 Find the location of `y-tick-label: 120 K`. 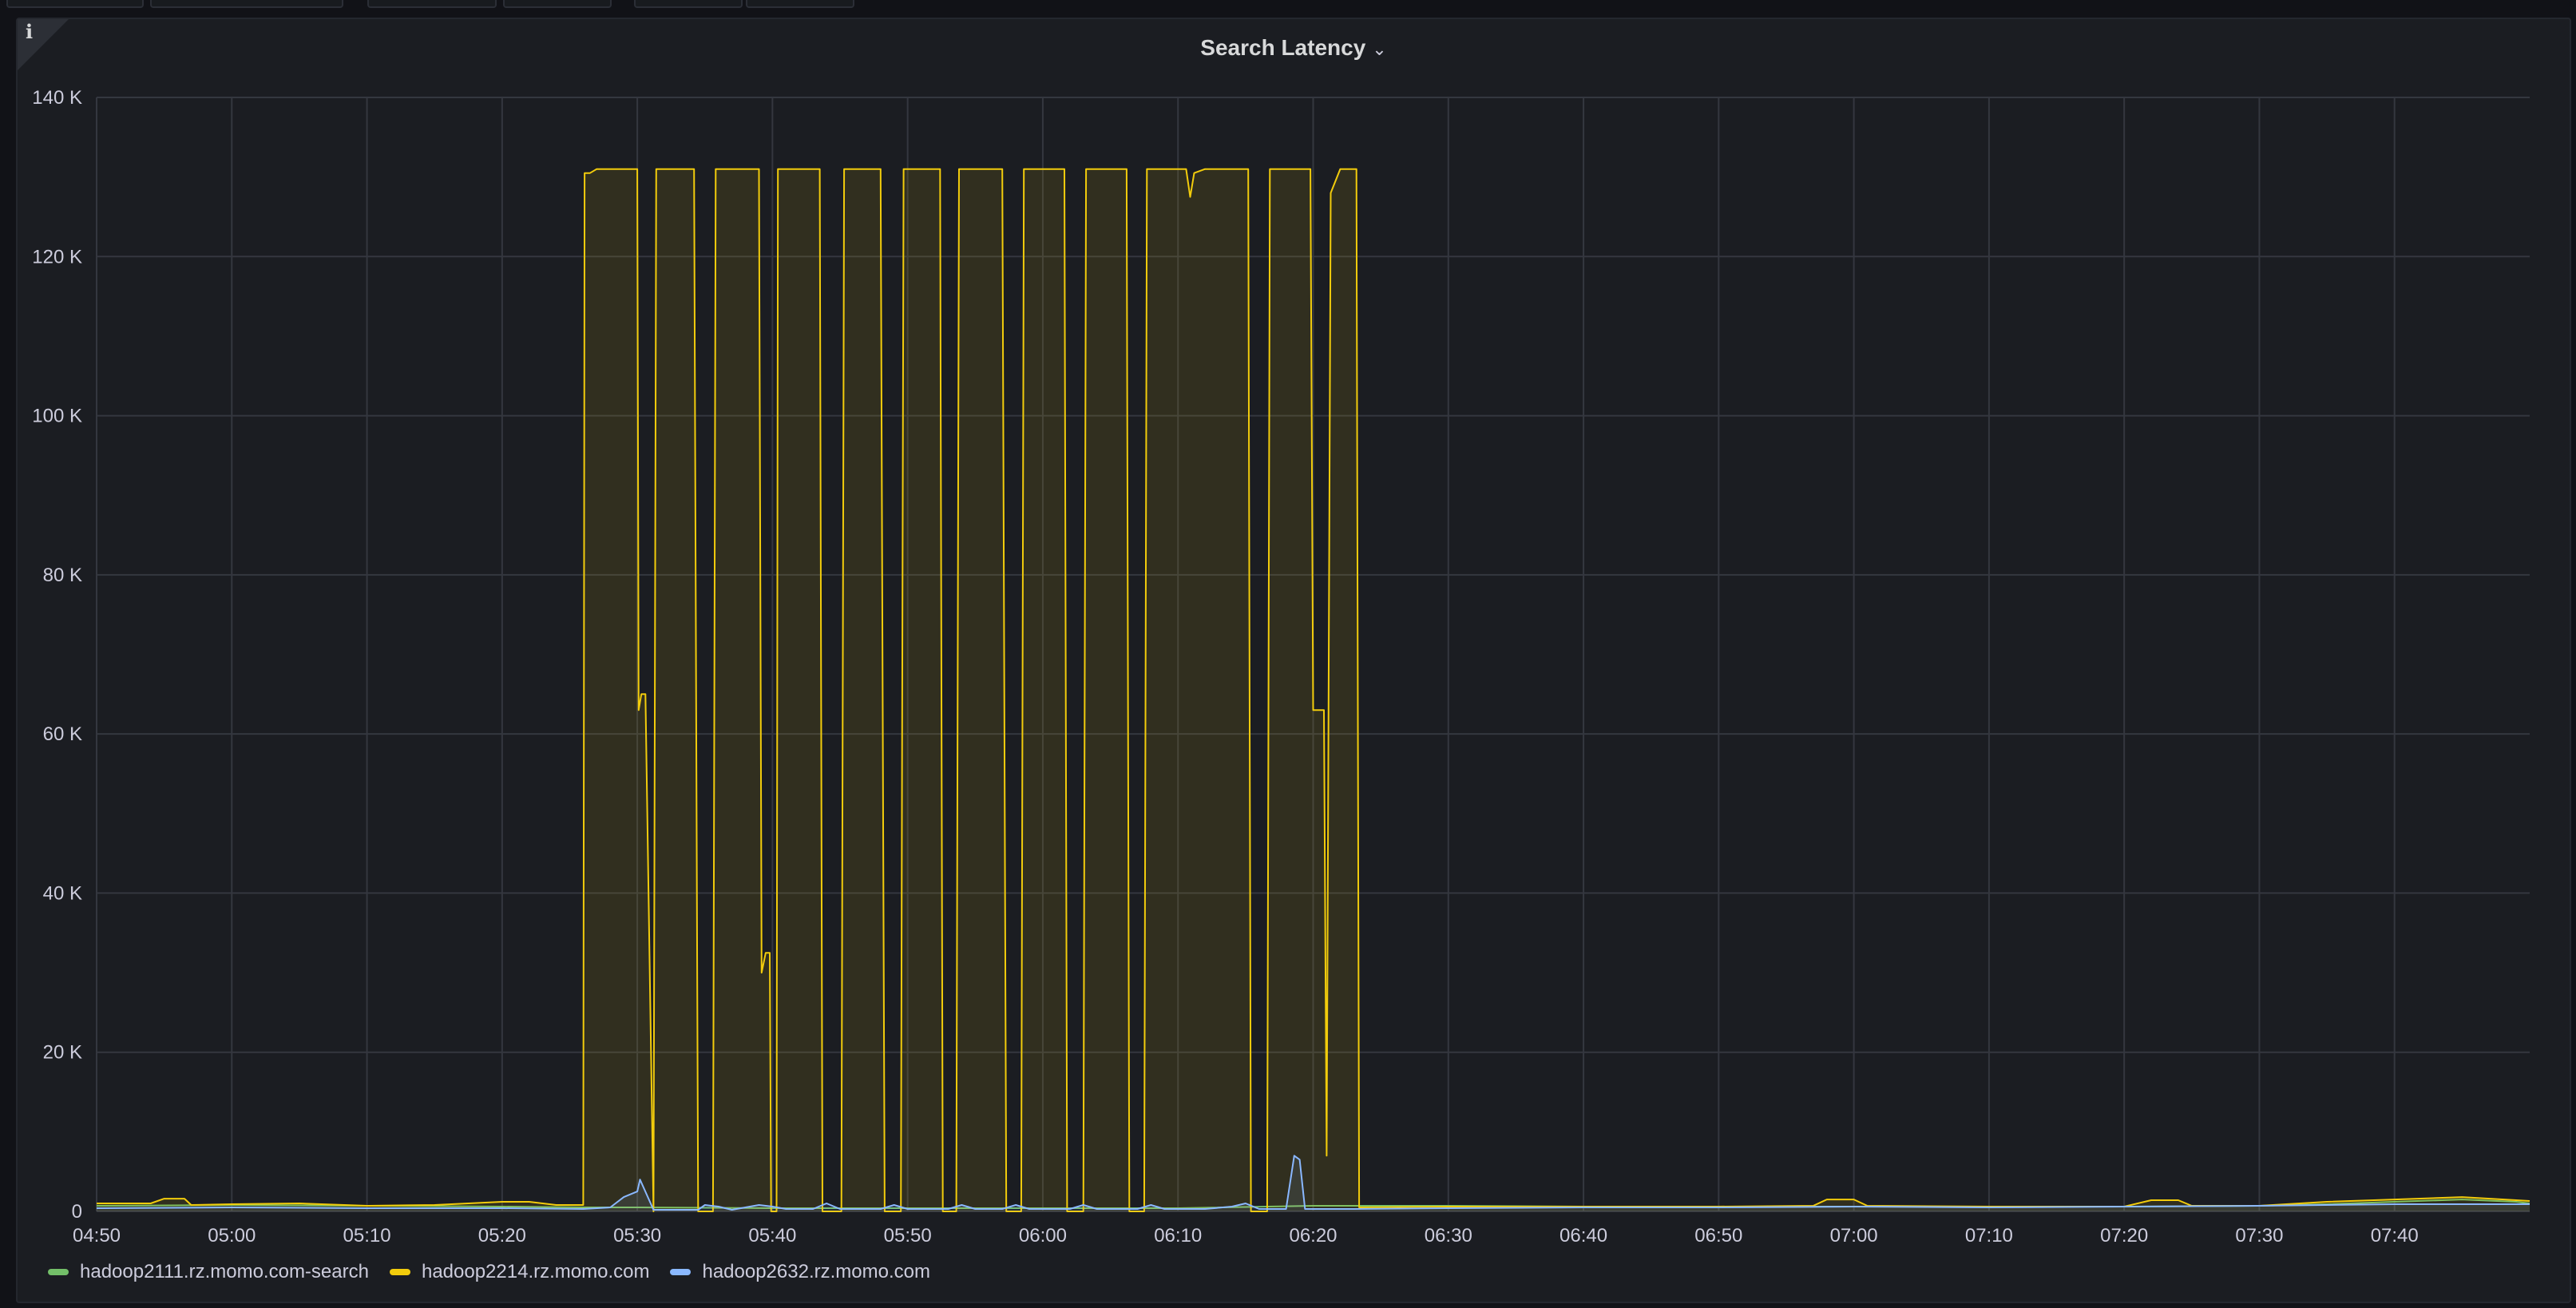

y-tick-label: 120 K is located at coordinates (57, 257).